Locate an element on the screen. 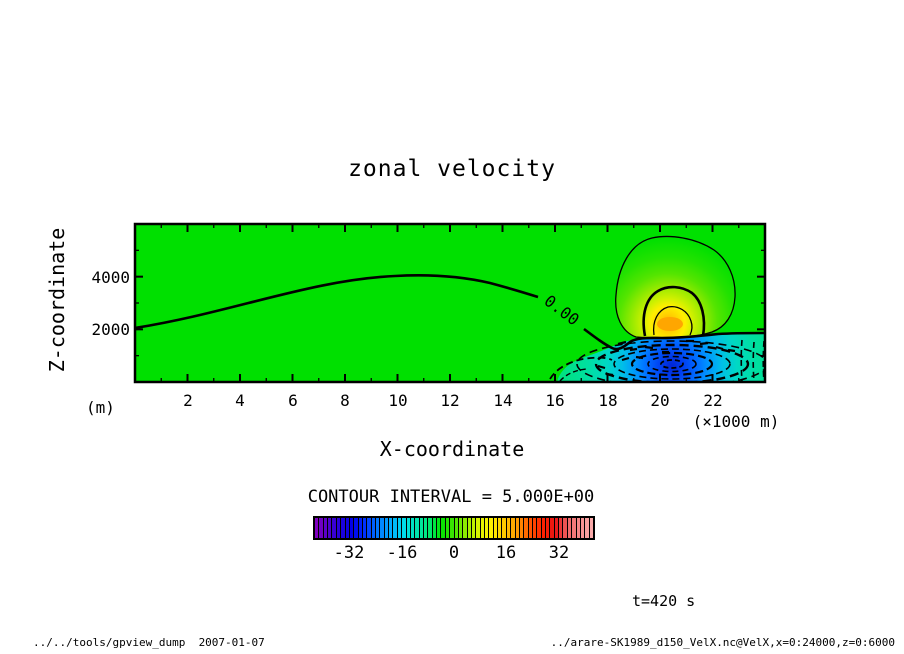 The width and height of the screenshot is (904, 654). contour-plus10 is located at coordinates (674, 311).